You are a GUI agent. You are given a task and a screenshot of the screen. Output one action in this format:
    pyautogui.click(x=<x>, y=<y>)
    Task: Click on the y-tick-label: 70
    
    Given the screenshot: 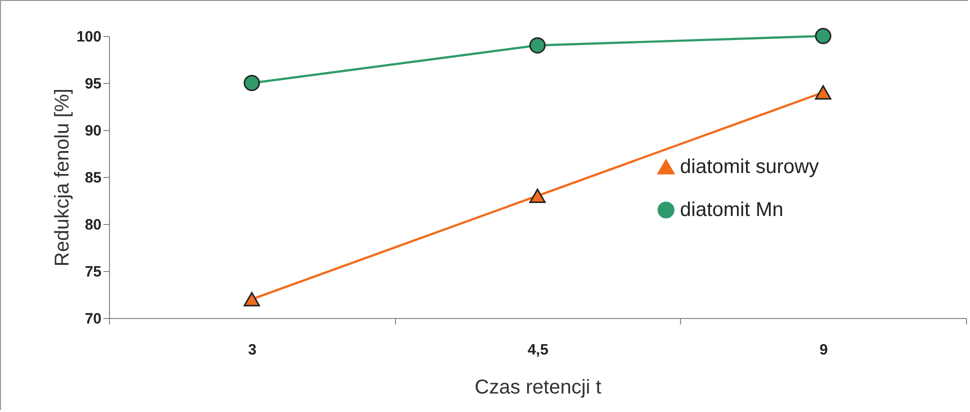 What is the action you would take?
    pyautogui.click(x=93, y=319)
    